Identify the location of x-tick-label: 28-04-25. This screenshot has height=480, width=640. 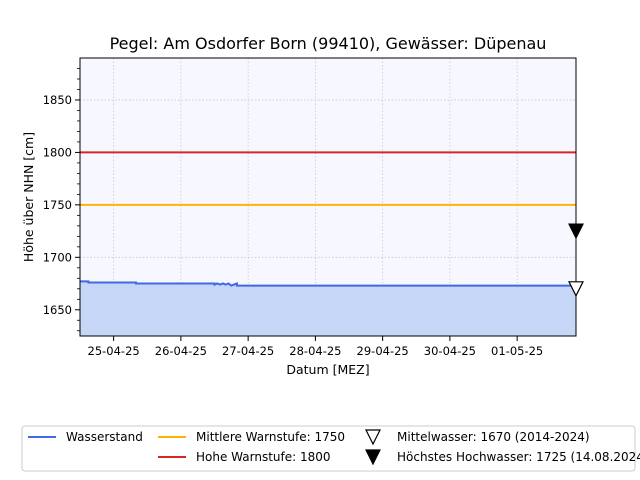
(315, 351).